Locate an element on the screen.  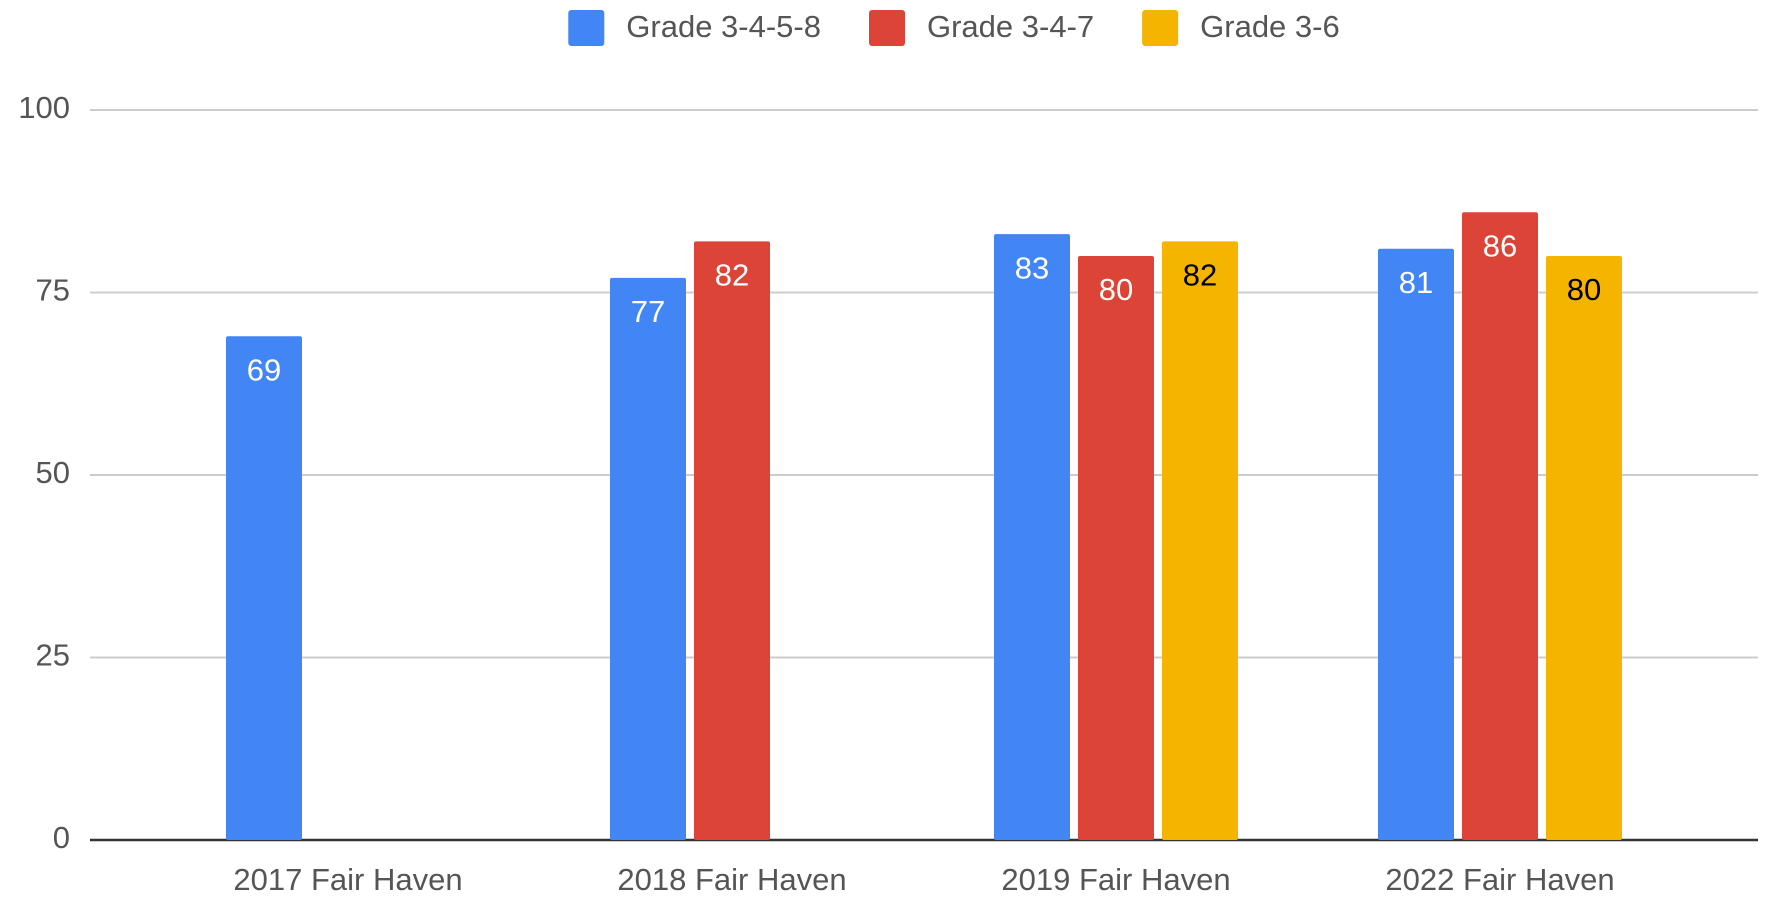
legend-label: Grade 3-4-7 is located at coordinates (1010, 26).